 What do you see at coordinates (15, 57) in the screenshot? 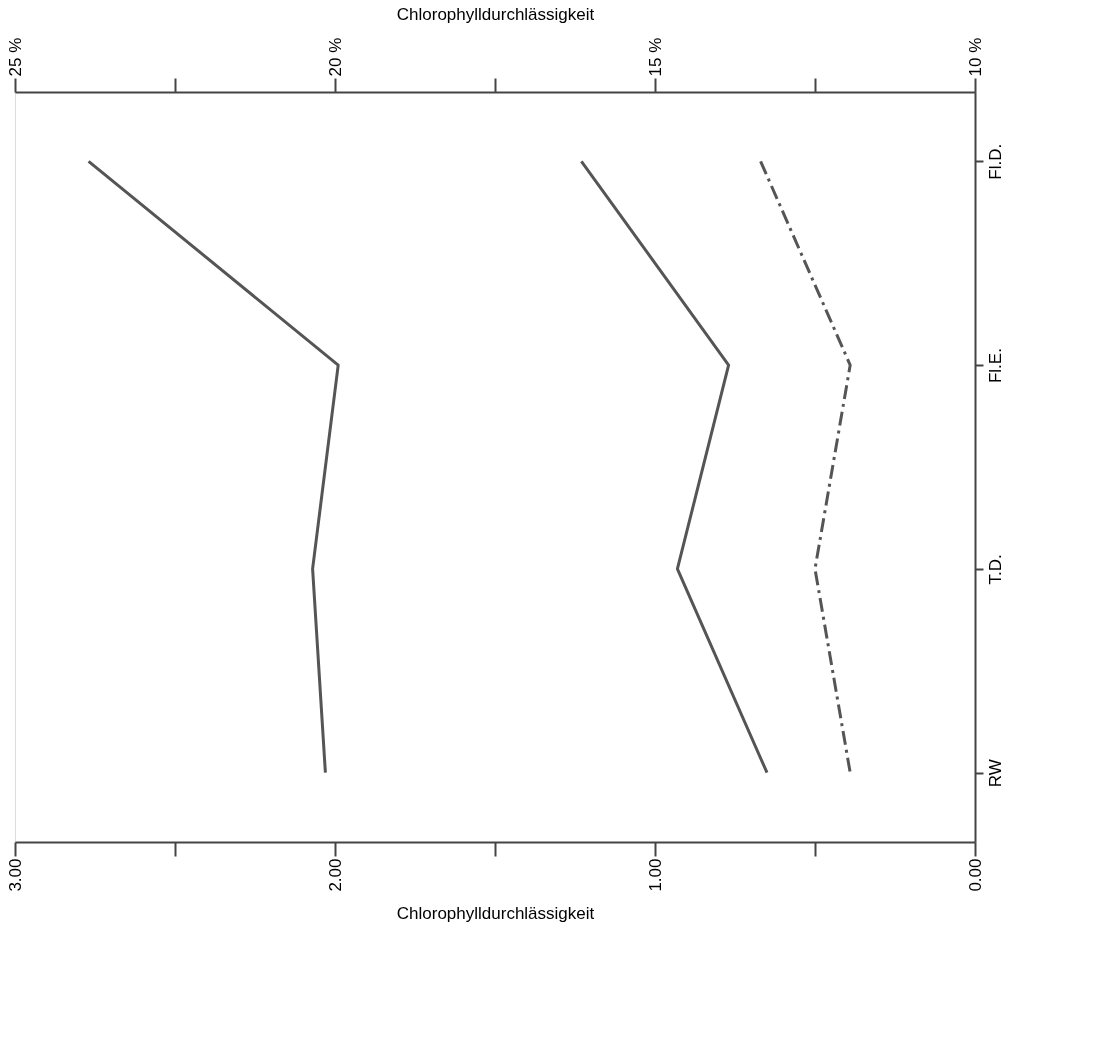
I see `x2-tick-label: 25 %` at bounding box center [15, 57].